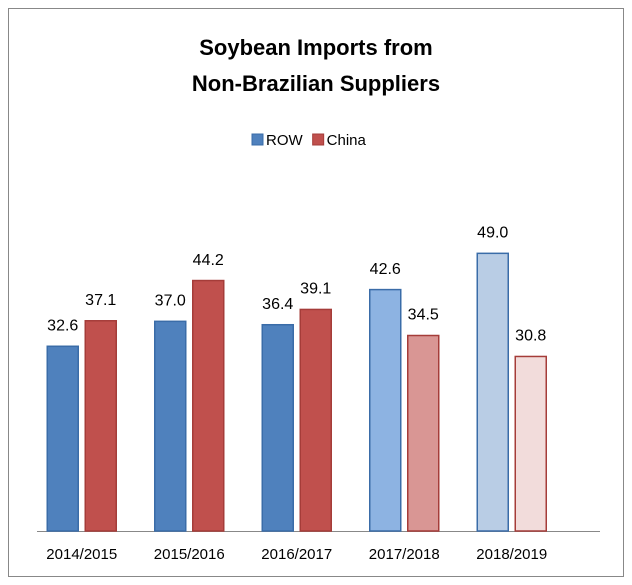 This screenshot has height=585, width=632. I want to click on x-tick-label: 2017/2018, so click(404, 554).